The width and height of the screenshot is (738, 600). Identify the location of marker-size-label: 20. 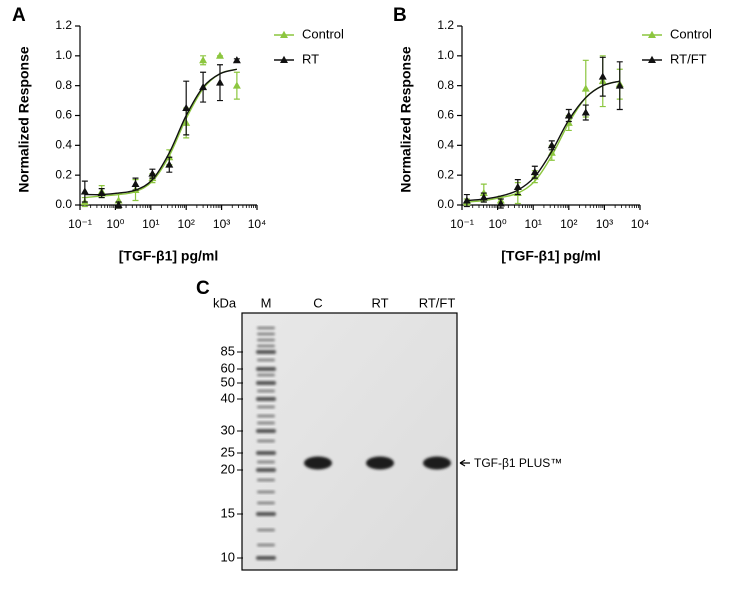
(228, 468).